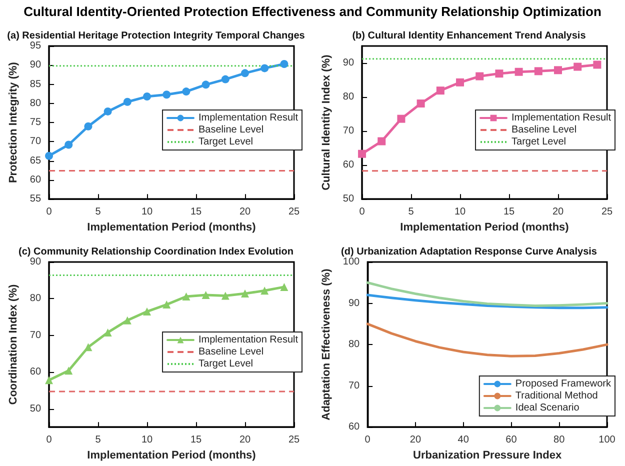 Image resolution: width=625 pixels, height=466 pixels. I want to click on legend-label: Ideal Scenario, so click(547, 408).